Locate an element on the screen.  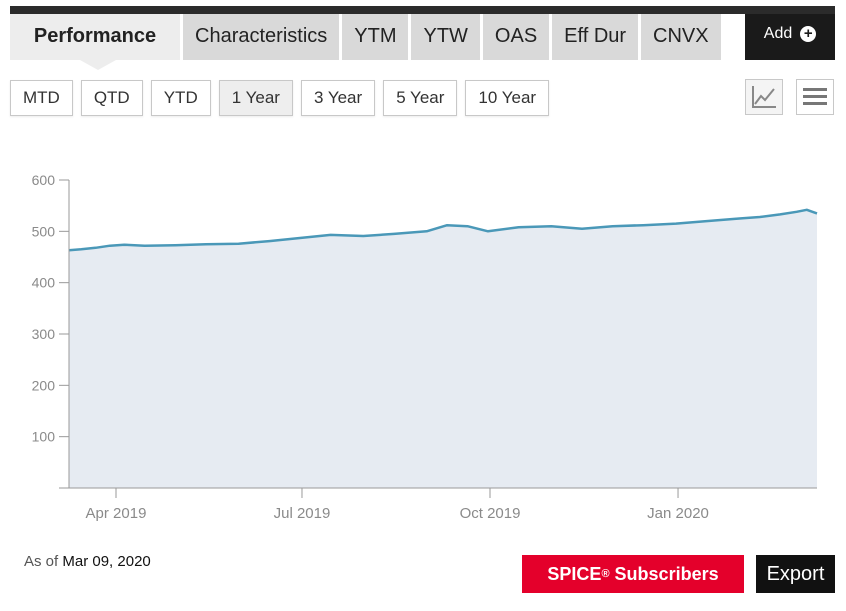
tab-characteristics: Characteristics is located at coordinates (261, 37).